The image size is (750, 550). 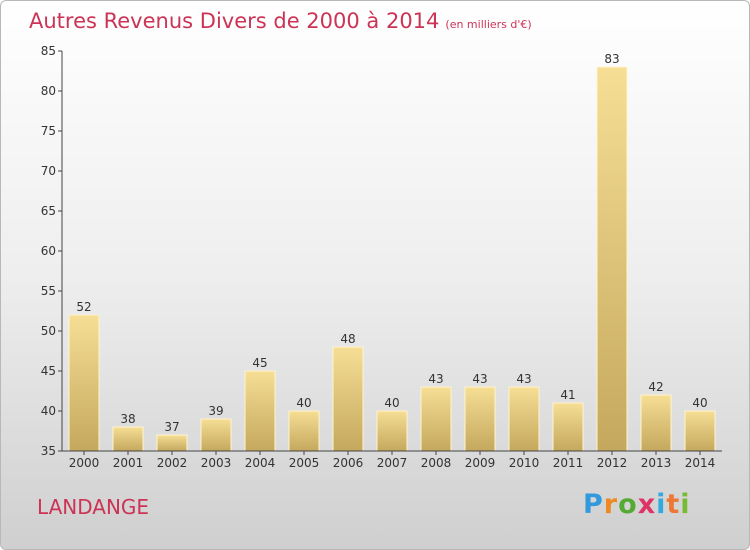 I want to click on y-tick-label-85: 85, so click(x=48, y=51).